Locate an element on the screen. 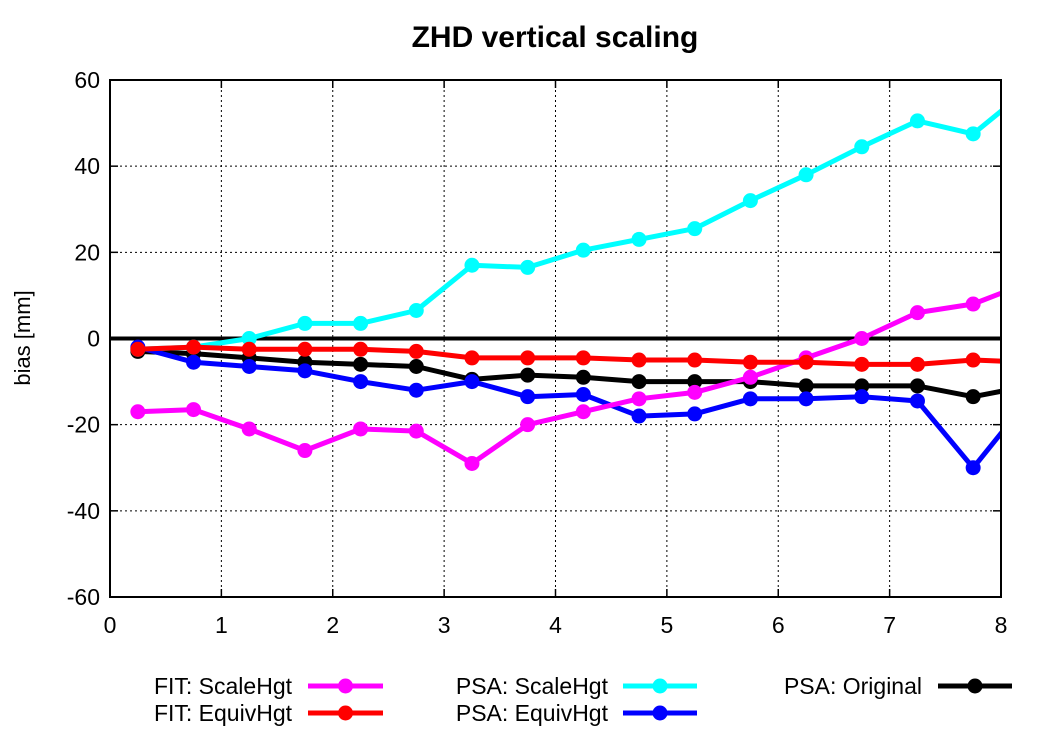 The width and height of the screenshot is (1050, 733). legend-label: PSA: EquivHgt is located at coordinates (532, 713).